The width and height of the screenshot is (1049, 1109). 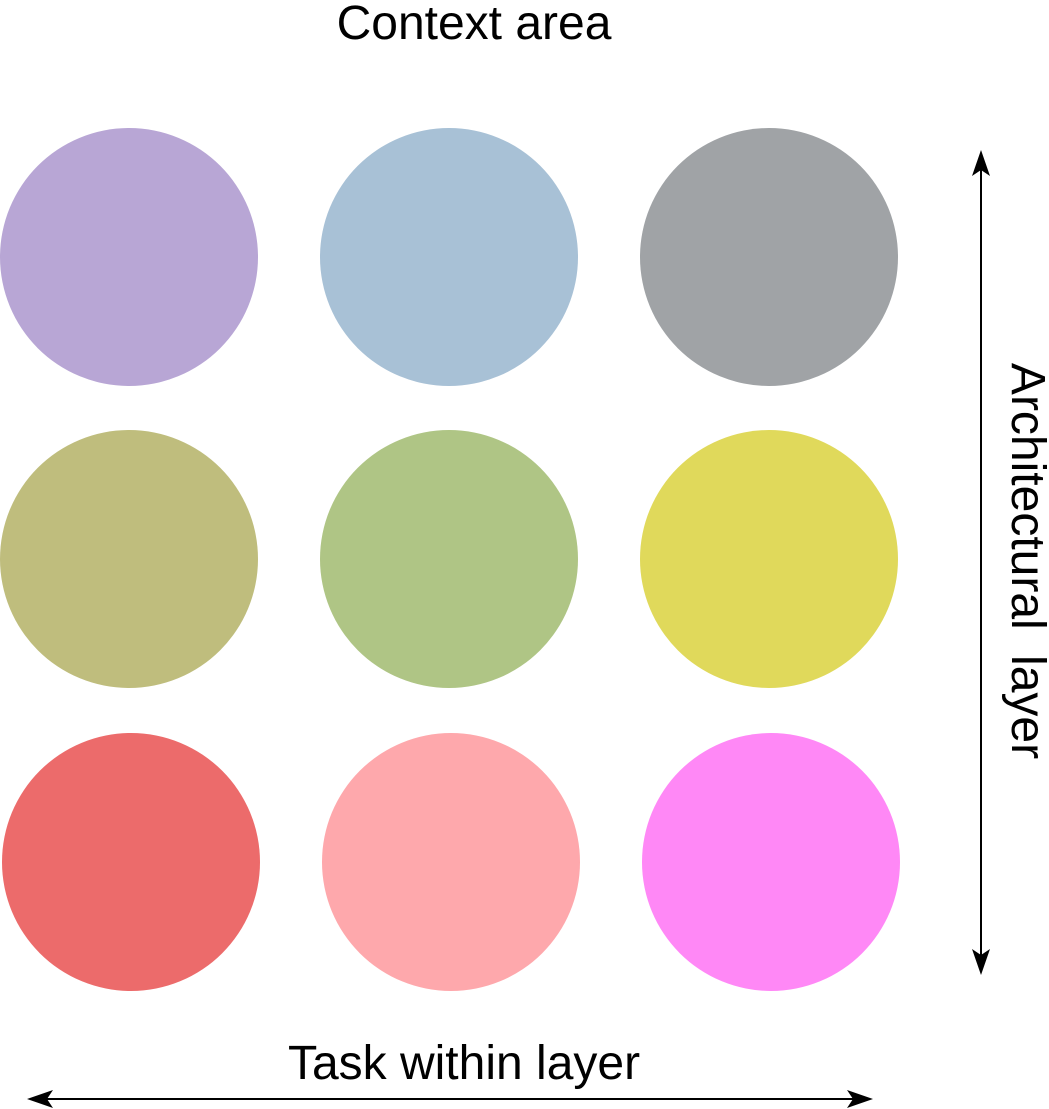 What do you see at coordinates (129, 559) in the screenshot?
I see `circle-r2-c1` at bounding box center [129, 559].